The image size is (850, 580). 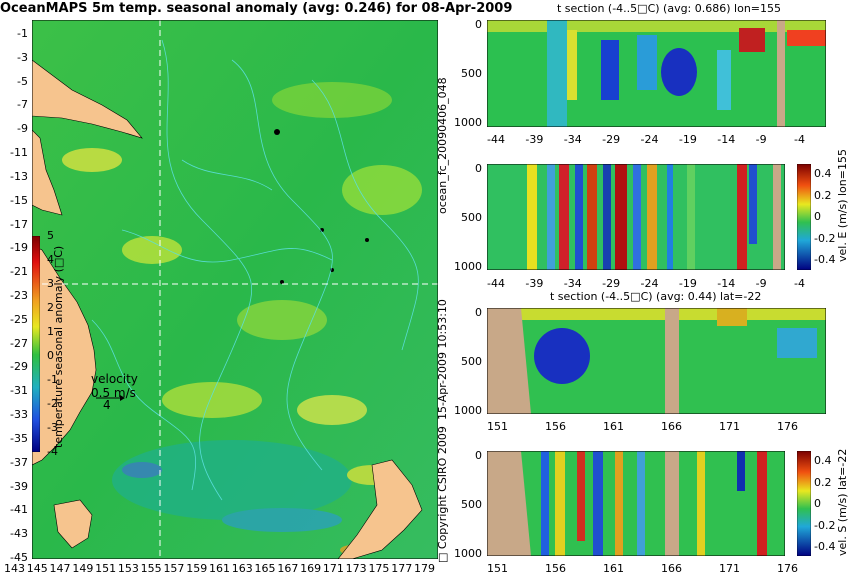 What do you see at coordinates (22, 33) in the screenshot?
I see `latitude-tick-label: -1` at bounding box center [22, 33].